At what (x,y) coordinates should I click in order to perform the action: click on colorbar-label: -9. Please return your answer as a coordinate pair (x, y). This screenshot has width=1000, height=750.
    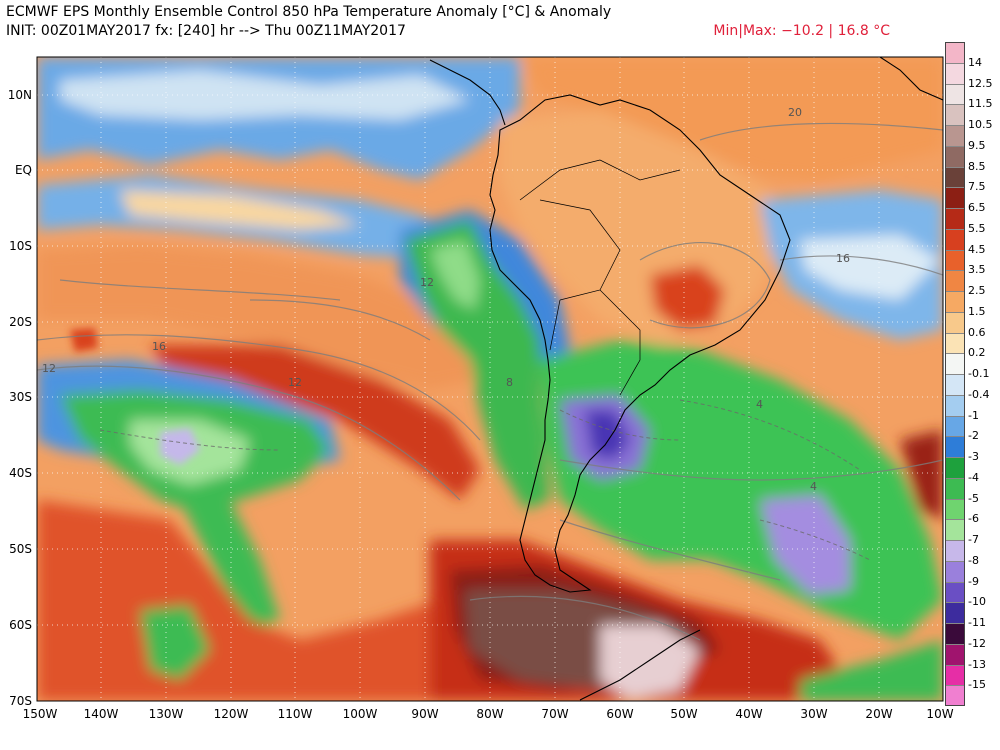
    Looking at the image, I should click on (973, 581).